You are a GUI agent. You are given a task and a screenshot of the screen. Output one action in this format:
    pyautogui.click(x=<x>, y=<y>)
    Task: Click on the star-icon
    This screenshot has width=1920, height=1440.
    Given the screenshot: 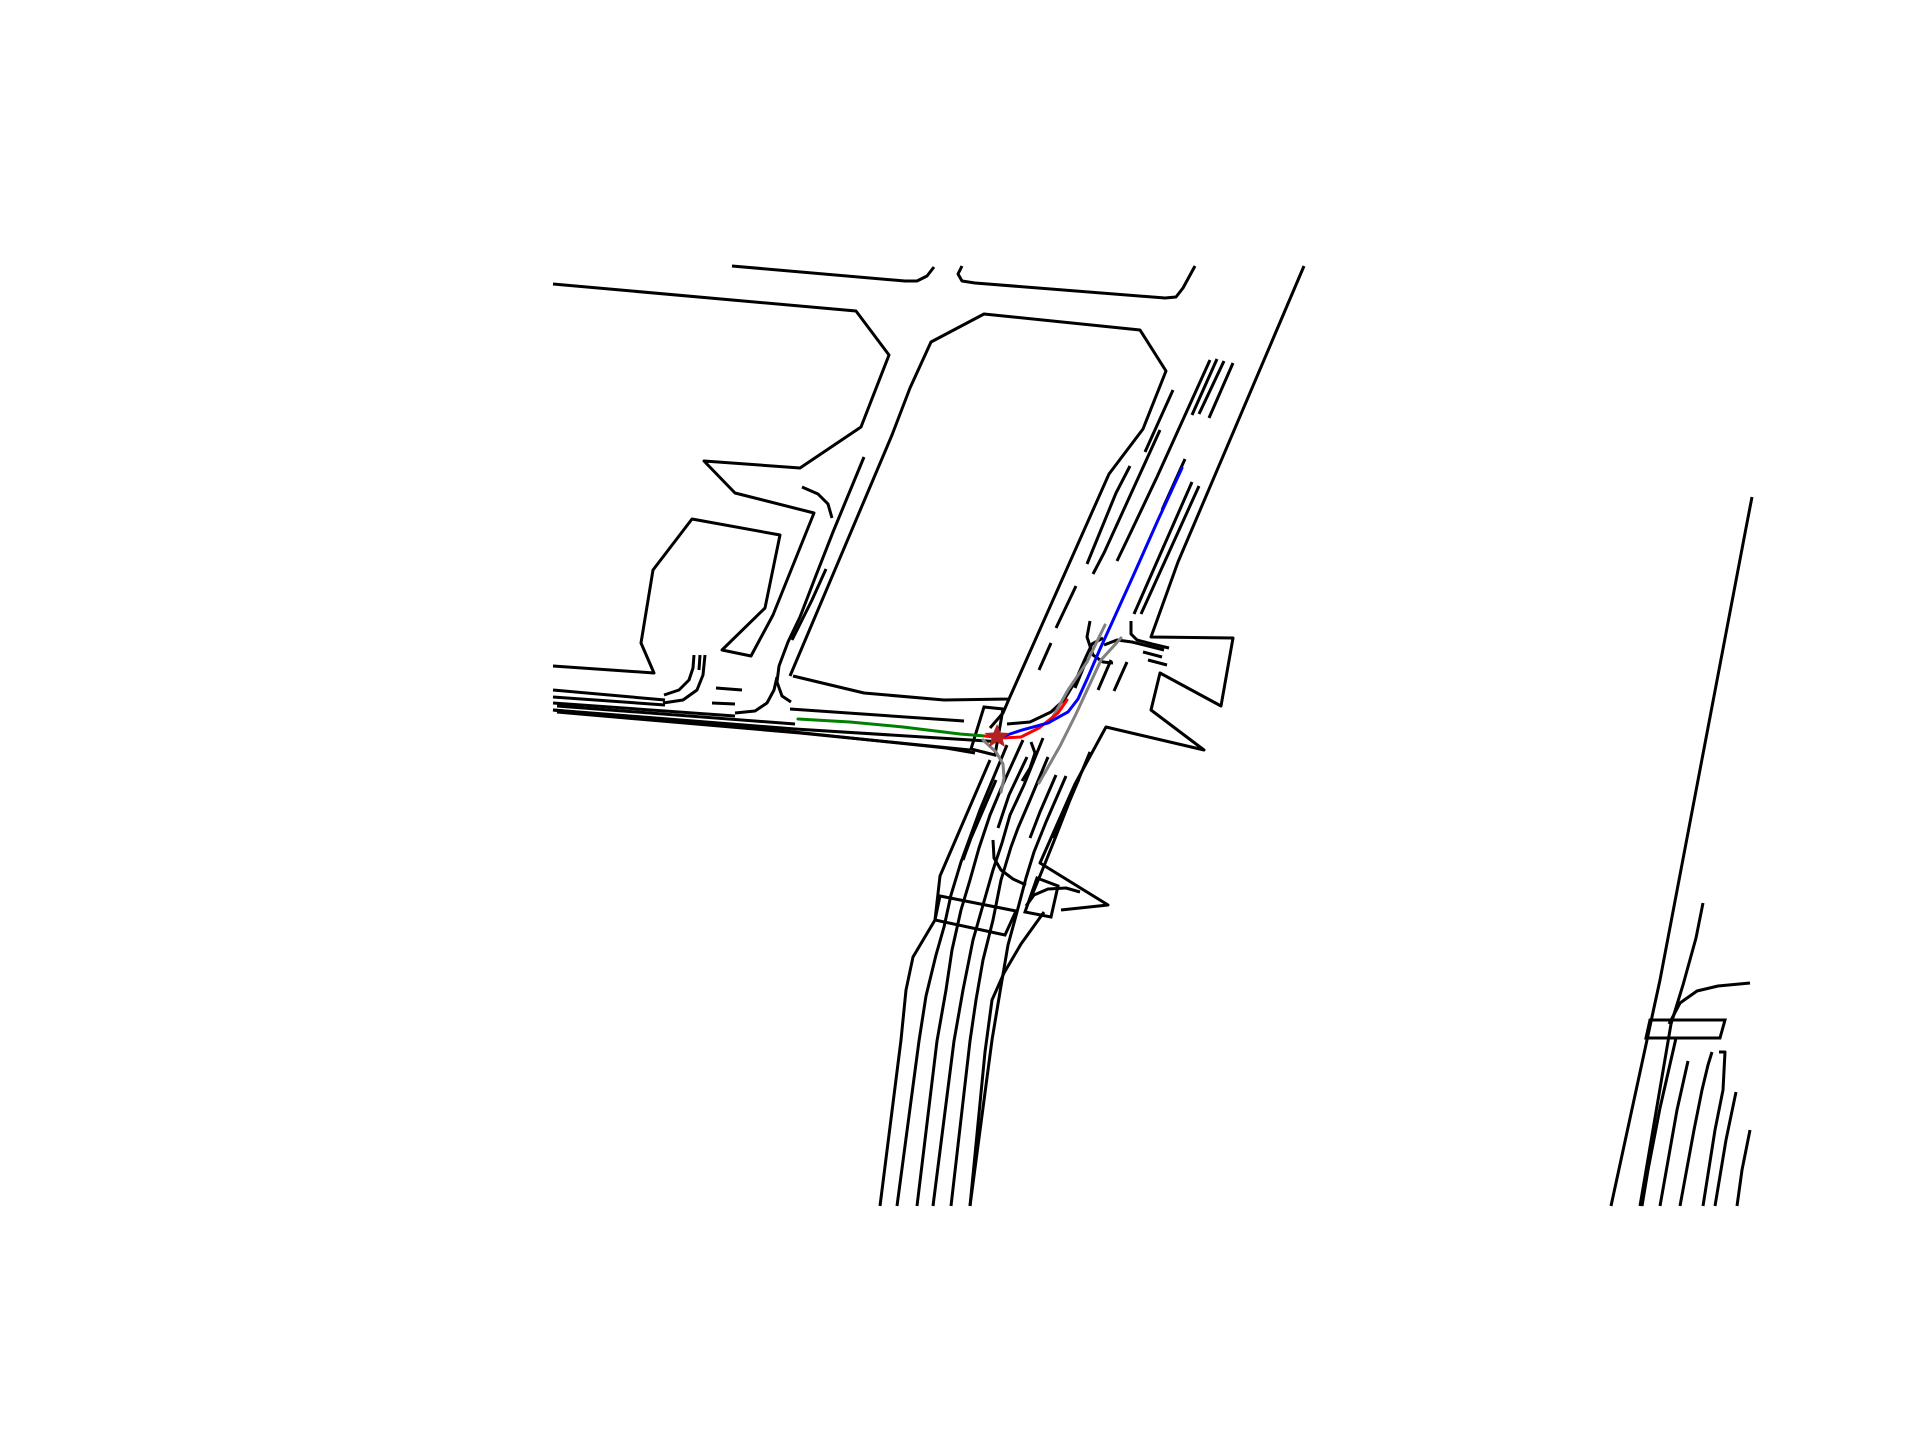 What is the action you would take?
    pyautogui.click(x=997, y=735)
    